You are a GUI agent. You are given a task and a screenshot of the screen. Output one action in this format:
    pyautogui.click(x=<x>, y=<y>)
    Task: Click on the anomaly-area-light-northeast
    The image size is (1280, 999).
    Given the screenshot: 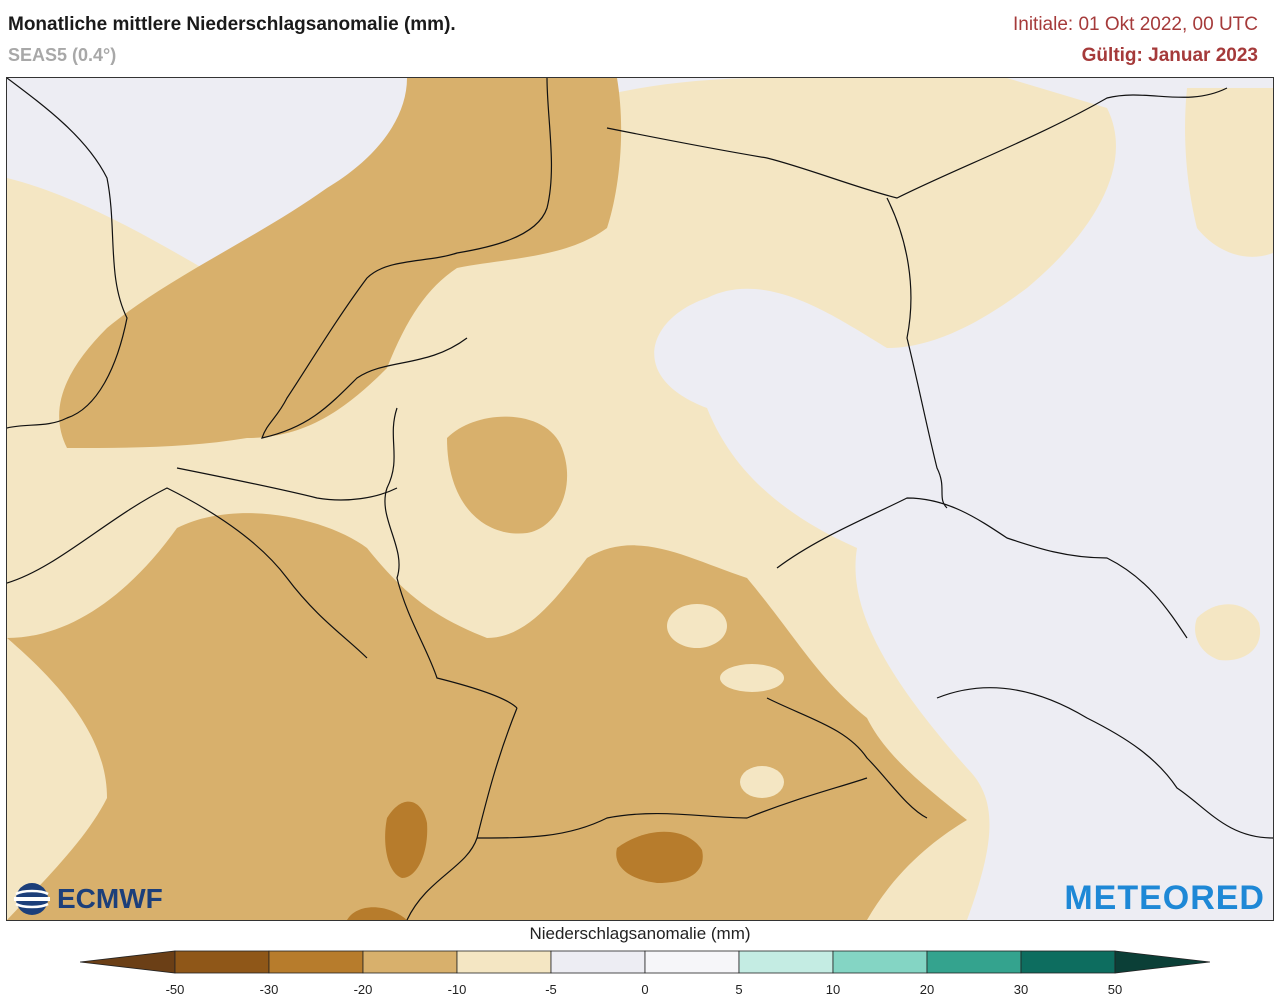 What is the action you would take?
    pyautogui.click(x=1229, y=172)
    